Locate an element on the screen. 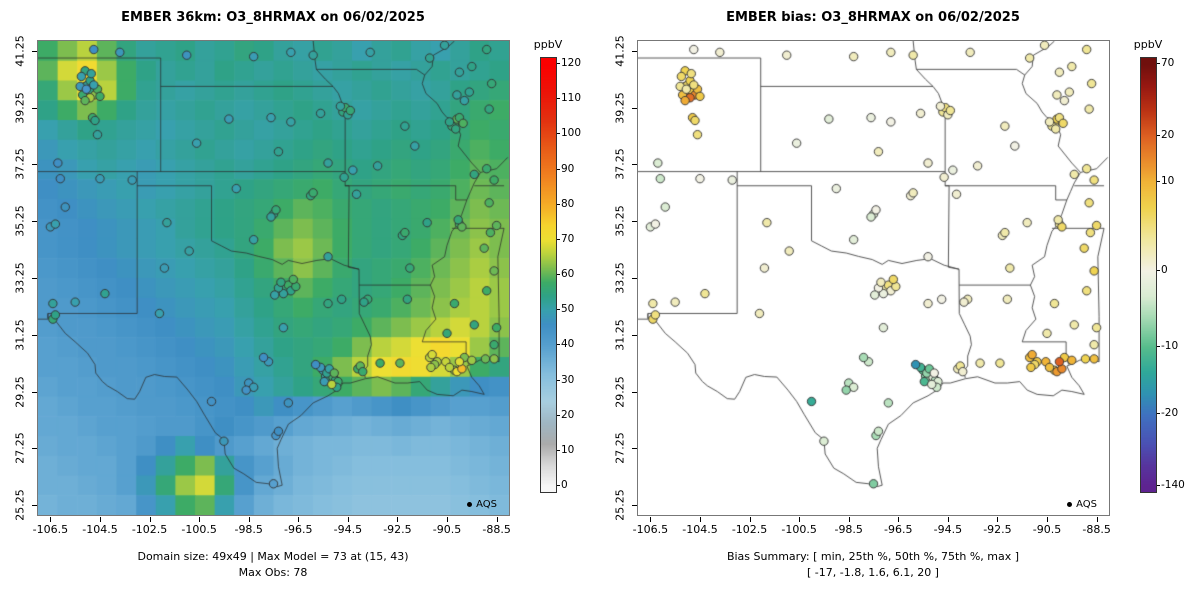 The width and height of the screenshot is (1200, 600). model-title: EMBER 36km: O3_8HRMAX on 06/02/2025 is located at coordinates (273, 17).